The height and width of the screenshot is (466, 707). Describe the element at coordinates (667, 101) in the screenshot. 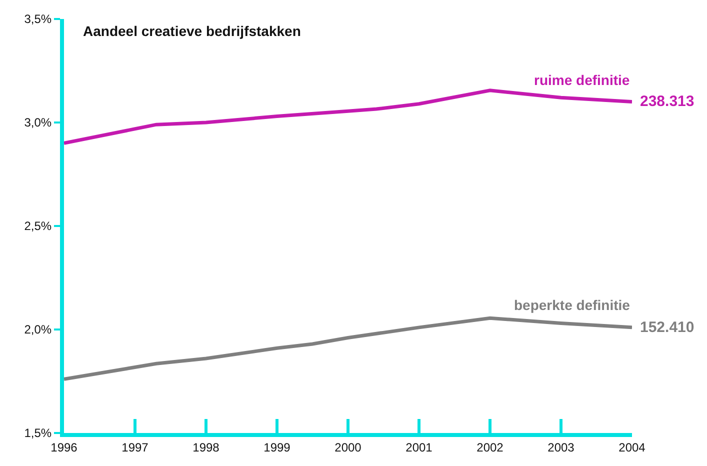

I see `annotation: 238.313` at that location.